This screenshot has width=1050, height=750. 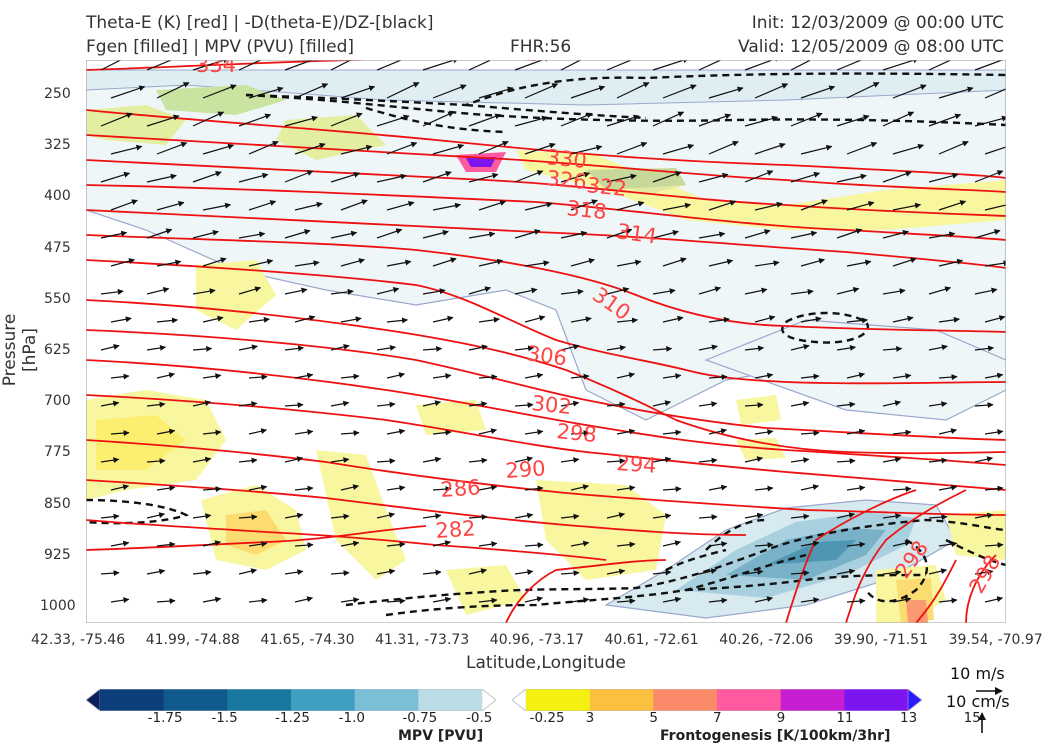 I want to click on svg-text: 290, so click(x=526, y=469).